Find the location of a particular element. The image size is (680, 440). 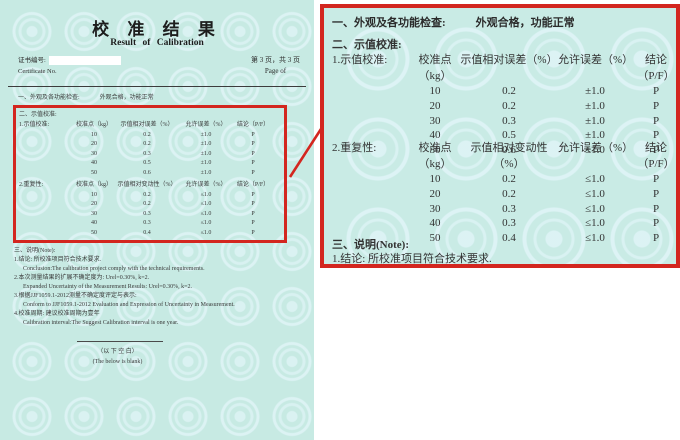

section-appearance-check-zoom: 一、外观及各功能检查: 外观合格，功能正常 is located at coordinates (502, 22).